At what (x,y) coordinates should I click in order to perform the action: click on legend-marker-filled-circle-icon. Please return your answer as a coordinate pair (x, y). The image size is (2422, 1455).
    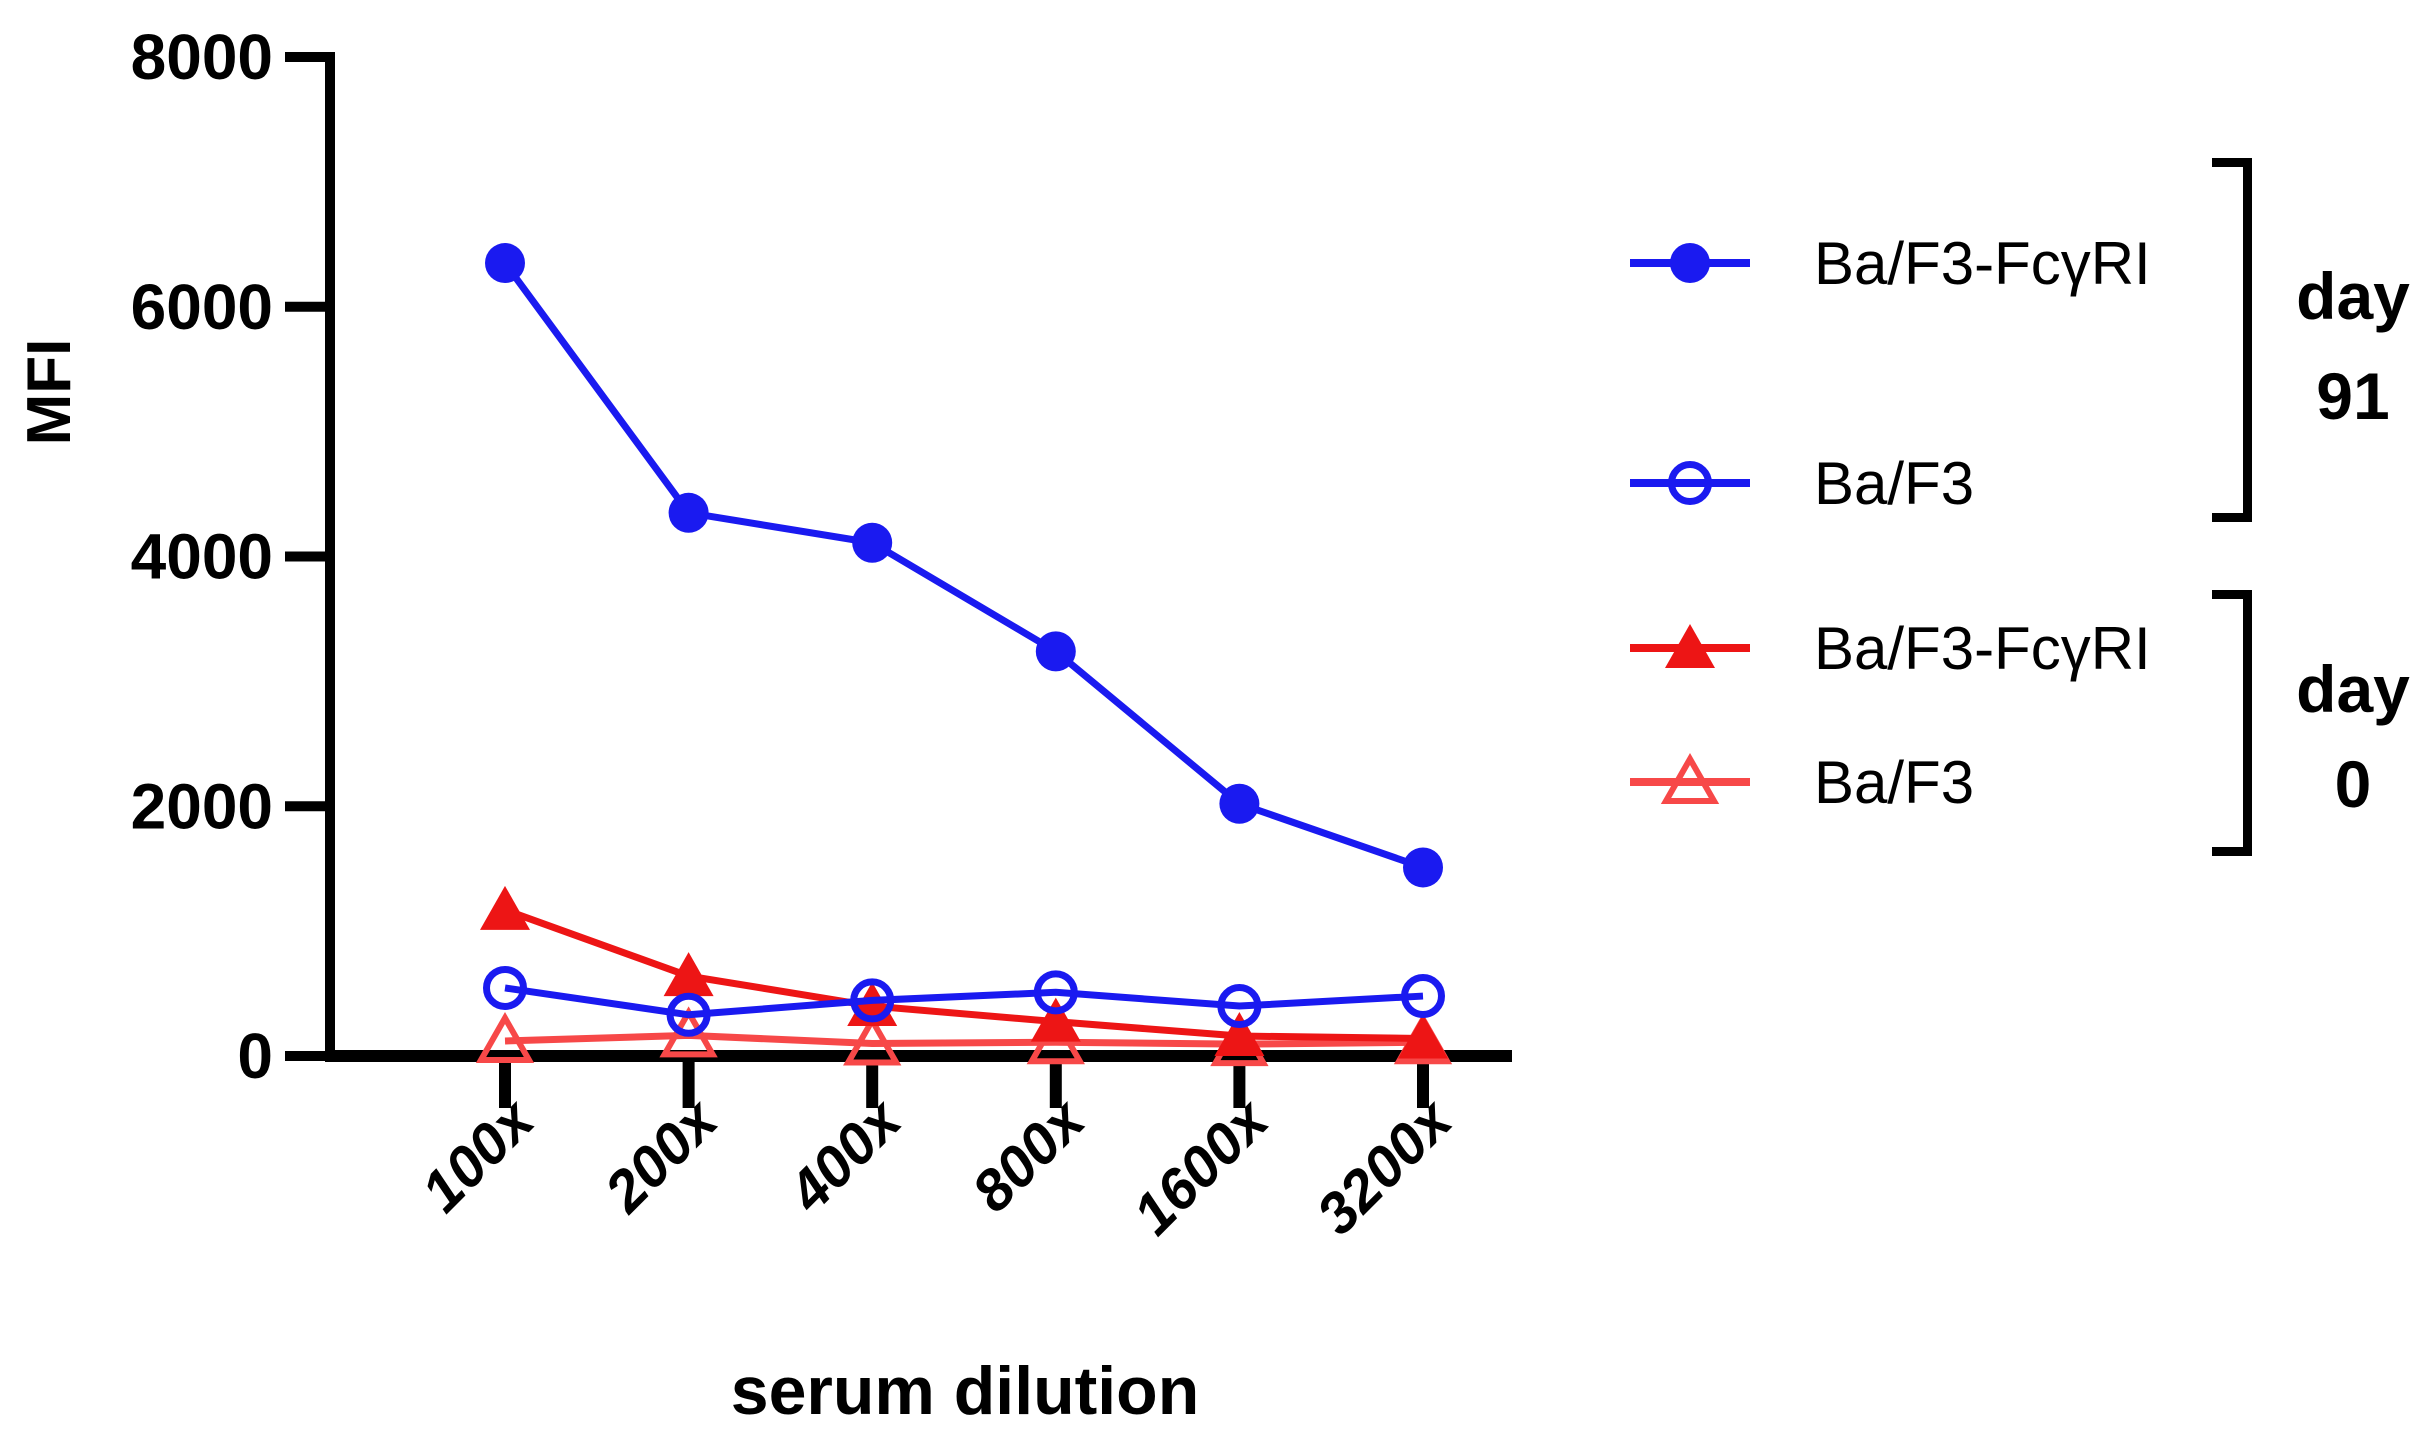
    Looking at the image, I should click on (1690, 263).